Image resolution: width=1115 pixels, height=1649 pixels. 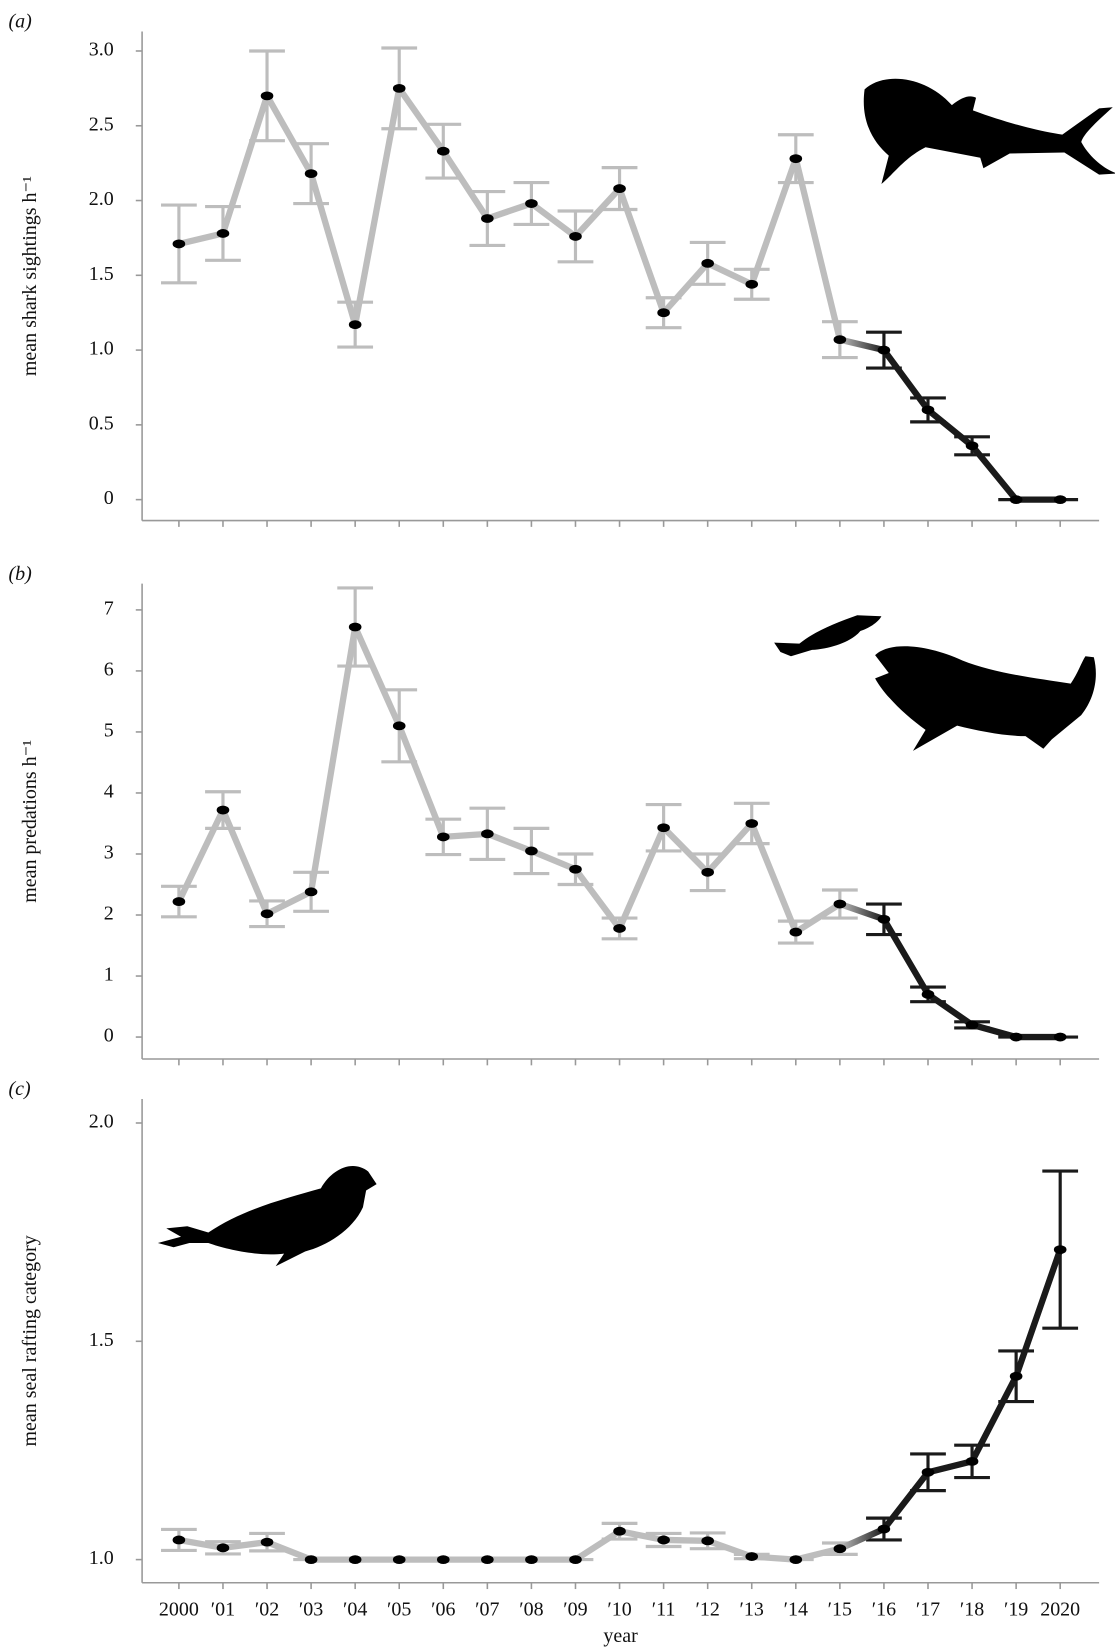 I want to click on y-tick-label: 2.0, so click(x=101, y=199).